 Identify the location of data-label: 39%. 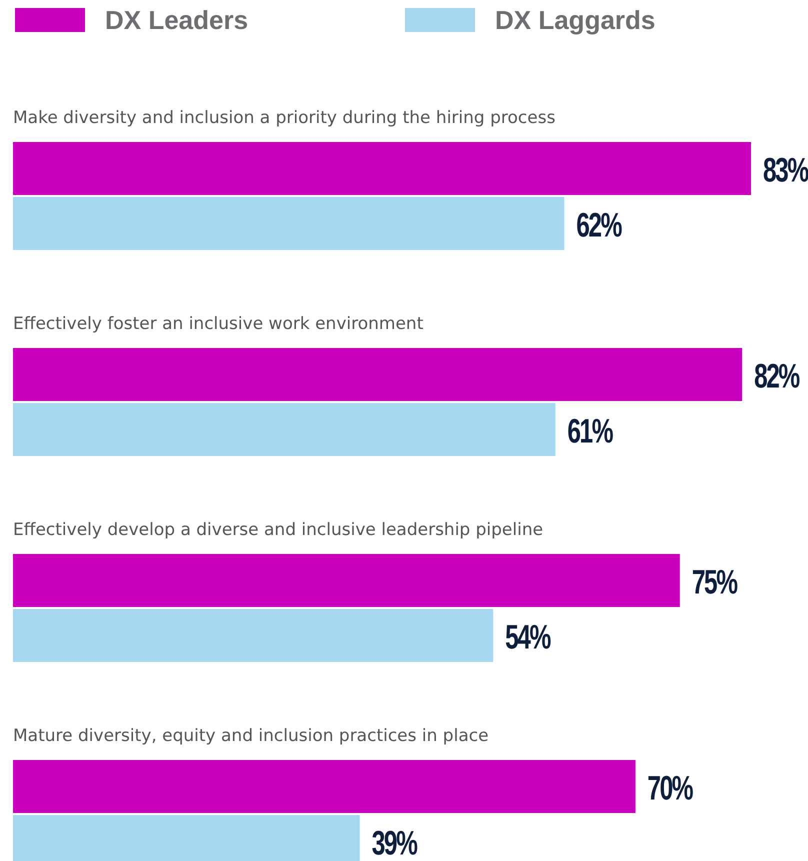
(395, 842).